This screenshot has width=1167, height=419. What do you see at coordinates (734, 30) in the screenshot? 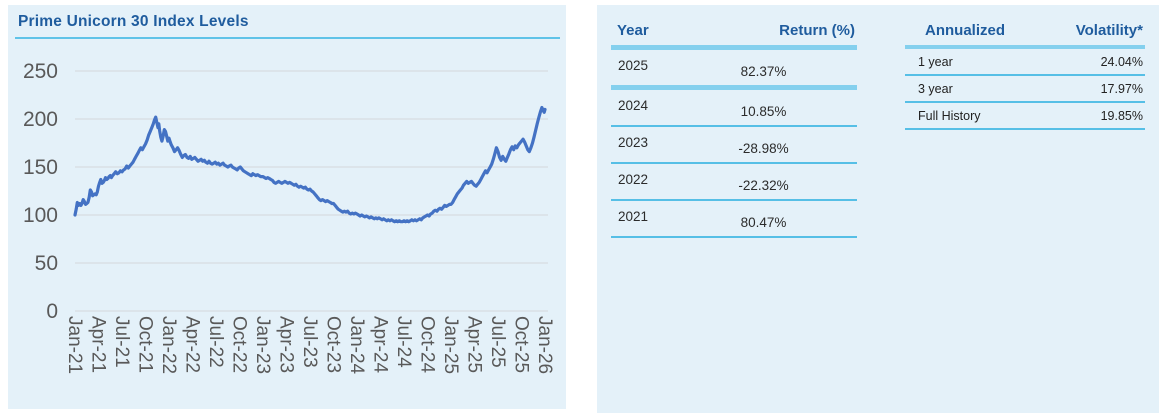
I see `returns-table-header: Year Return (%)` at bounding box center [734, 30].